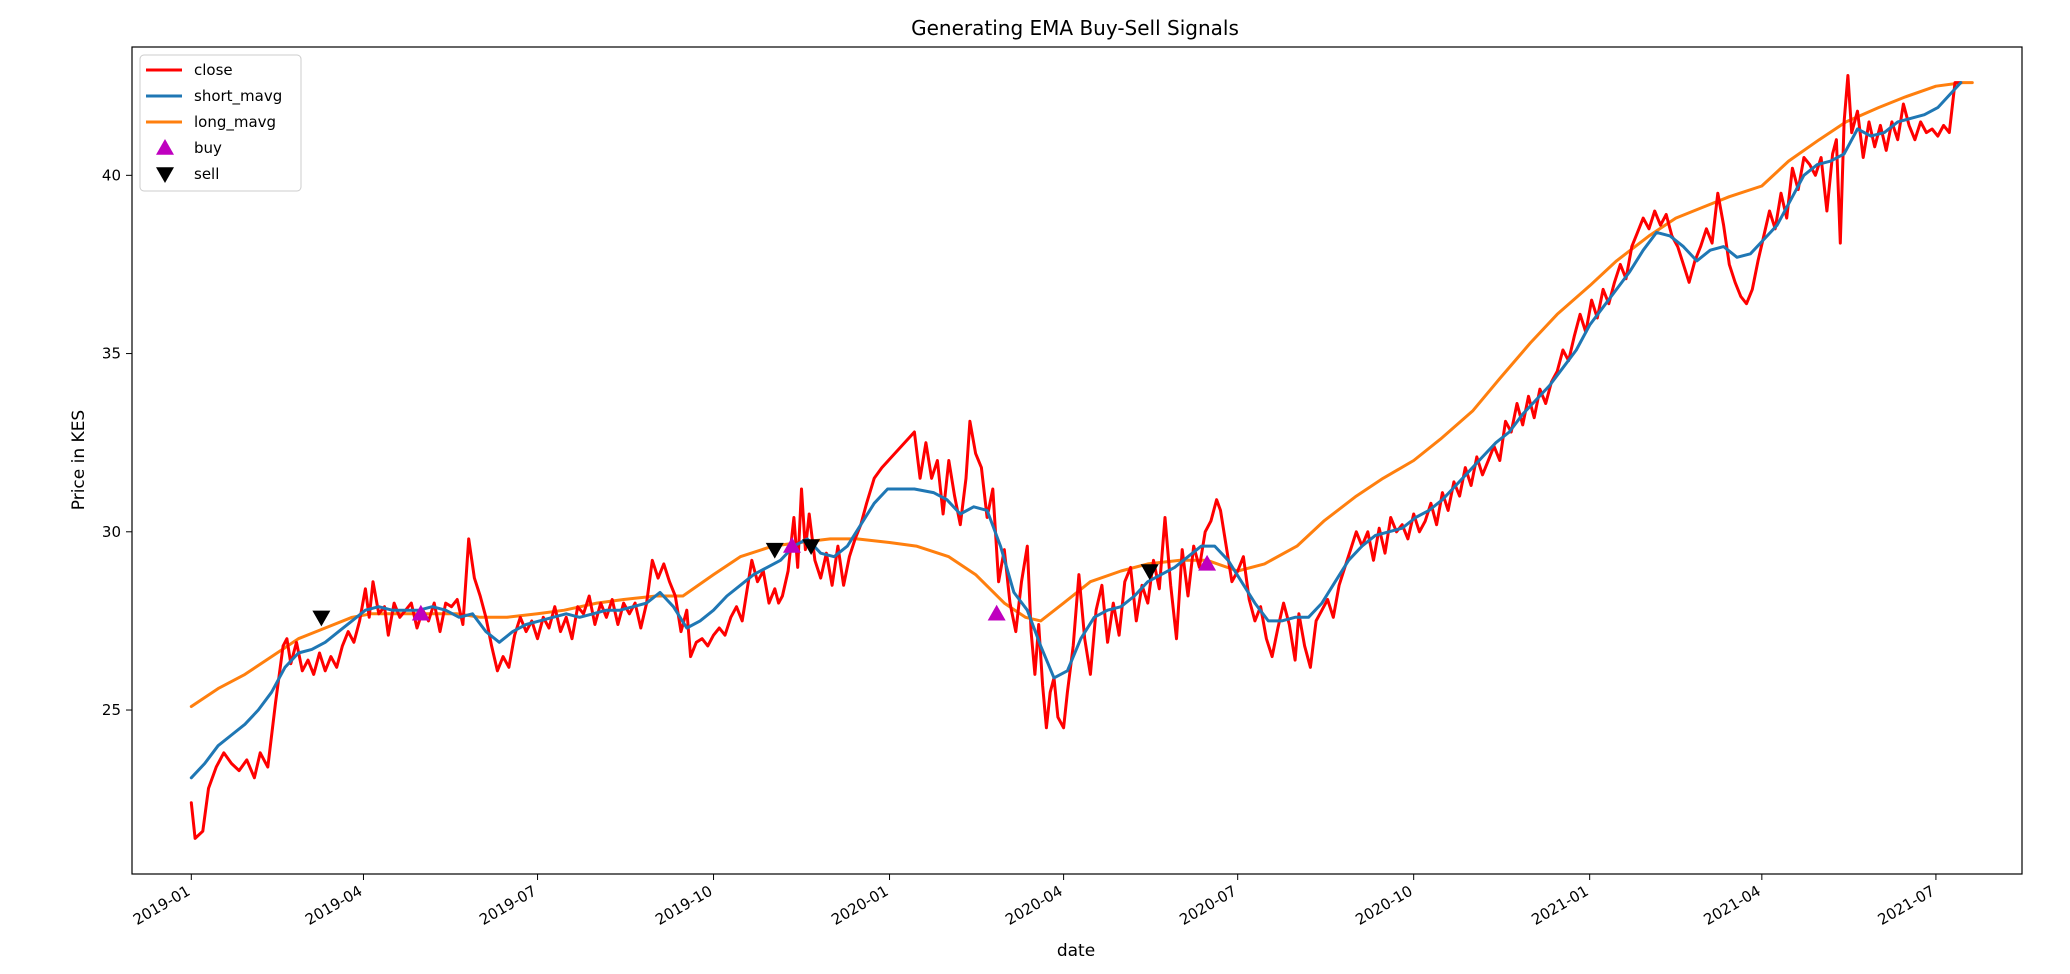 This screenshot has width=2070, height=974. Describe the element at coordinates (333, 905) in the screenshot. I see `x-tick-label: 2019-04` at that location.